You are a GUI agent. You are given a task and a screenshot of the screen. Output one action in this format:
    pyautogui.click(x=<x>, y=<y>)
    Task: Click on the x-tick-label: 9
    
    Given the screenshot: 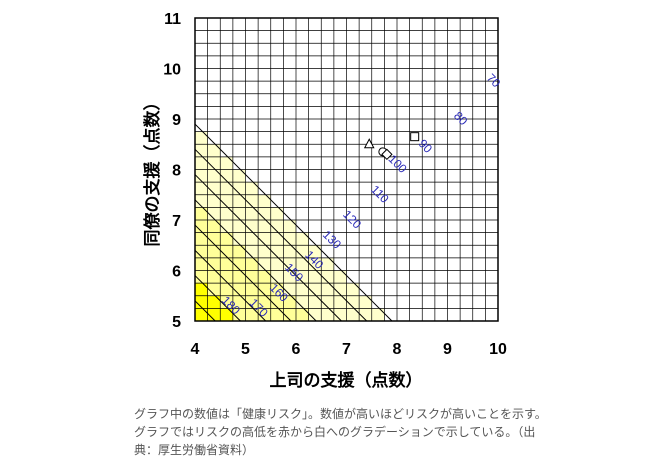 What is the action you would take?
    pyautogui.click(x=447, y=349)
    